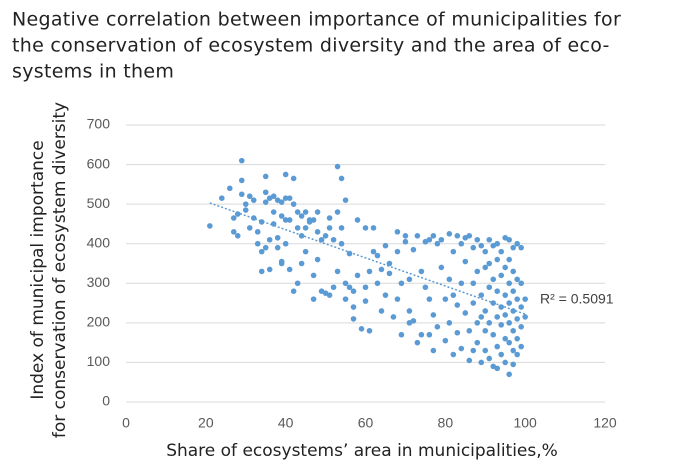 This screenshot has height=474, width=690. Describe the element at coordinates (126, 423) in the screenshot. I see `x-tick-label: 0` at that location.